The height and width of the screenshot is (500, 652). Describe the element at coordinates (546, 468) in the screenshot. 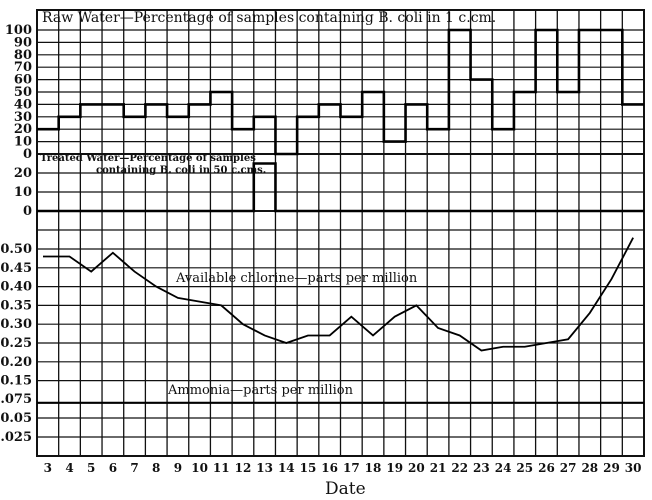

I see `date-tick-label: 26` at that location.